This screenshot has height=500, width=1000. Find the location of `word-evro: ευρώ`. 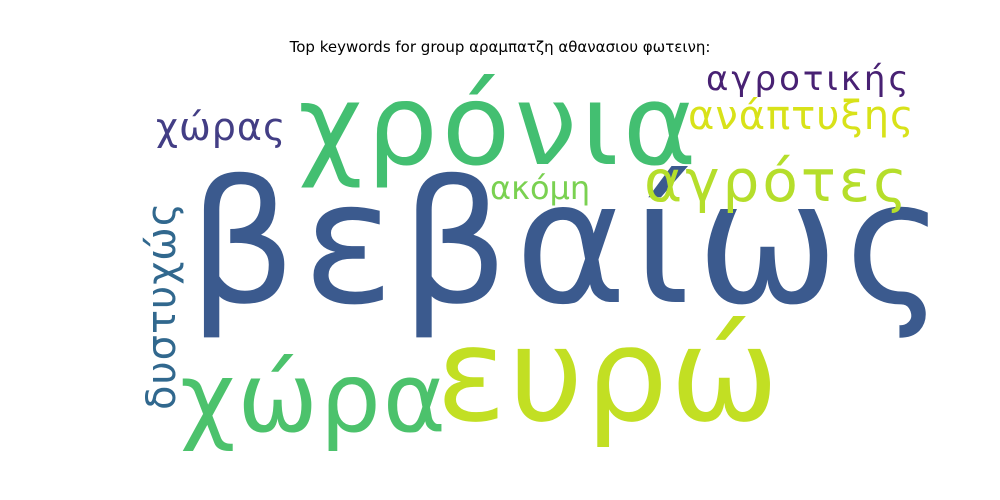

word-evro: ευρώ is located at coordinates (608, 375).